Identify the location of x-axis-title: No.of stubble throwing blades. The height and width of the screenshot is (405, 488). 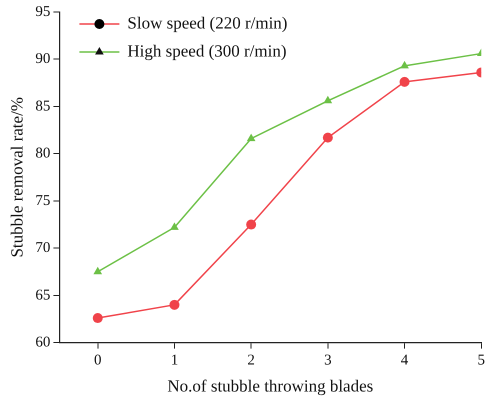
(270, 386).